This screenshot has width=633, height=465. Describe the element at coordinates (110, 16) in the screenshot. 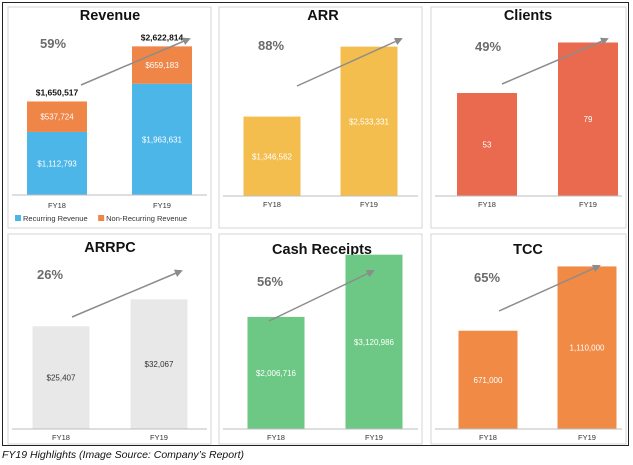

I see `chart-title: Revenue` at that location.